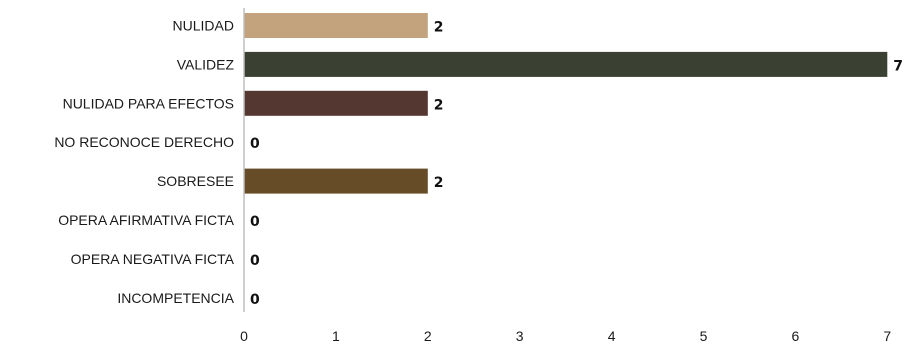 Image resolution: width=907 pixels, height=346 pixels. Describe the element at coordinates (520, 336) in the screenshot. I see `x-tick-label-3: 3` at that location.